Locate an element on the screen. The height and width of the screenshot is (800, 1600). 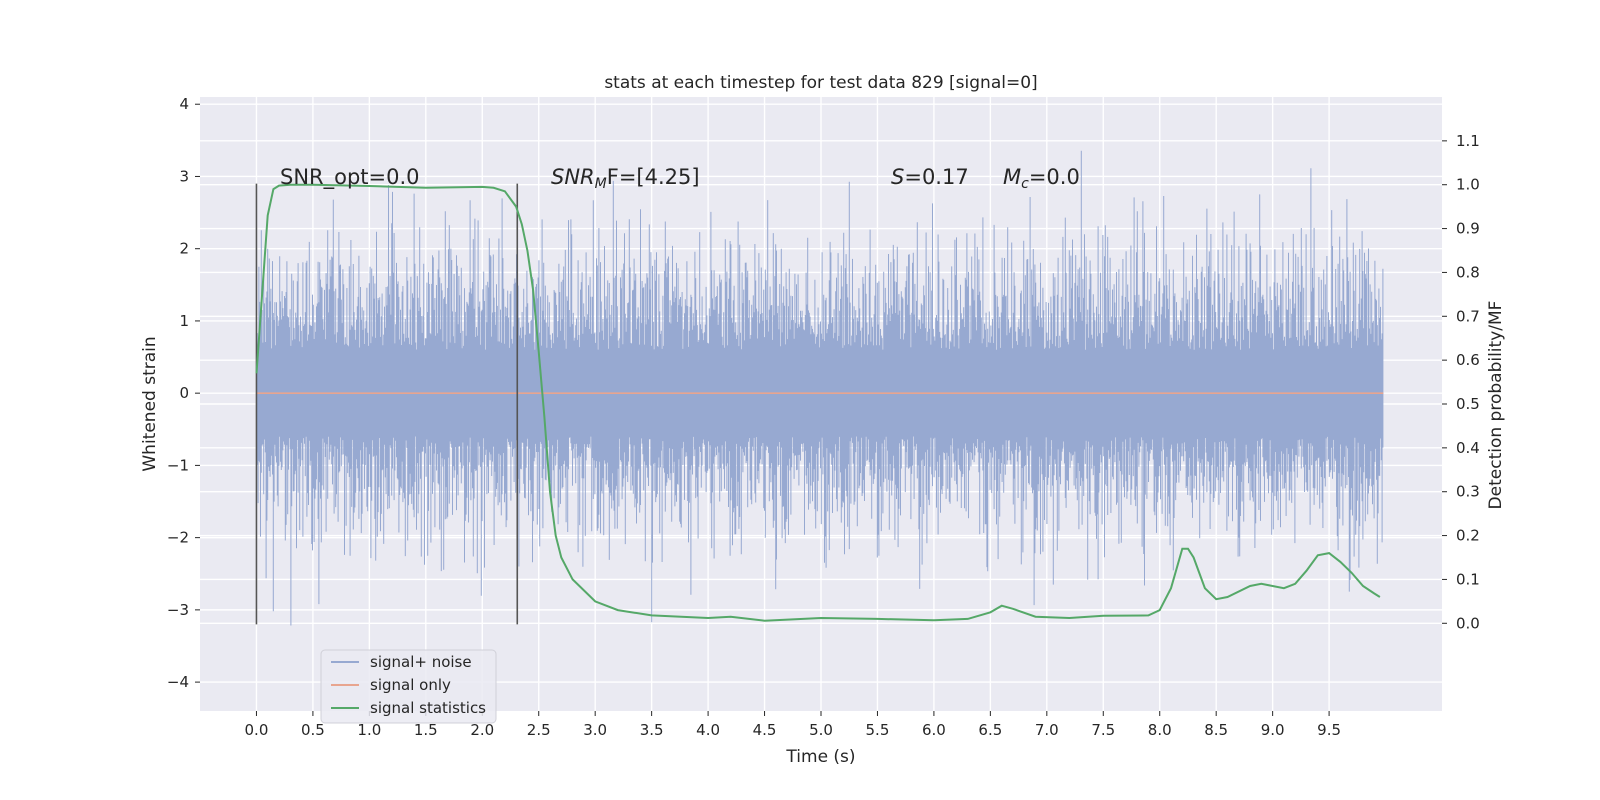
y-axis-label: Whitened strain is located at coordinates (150, 403).